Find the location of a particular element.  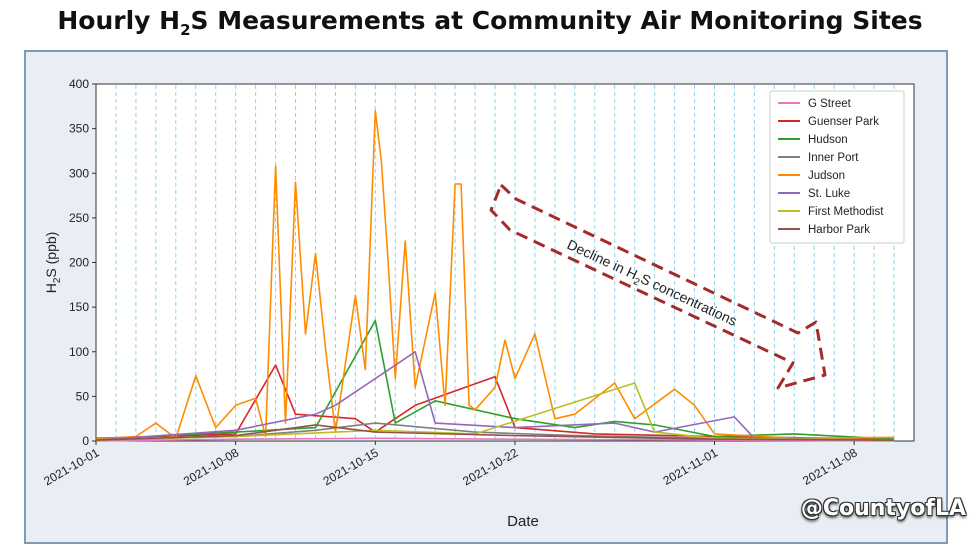

x-axis-label: Date is located at coordinates (523, 521).